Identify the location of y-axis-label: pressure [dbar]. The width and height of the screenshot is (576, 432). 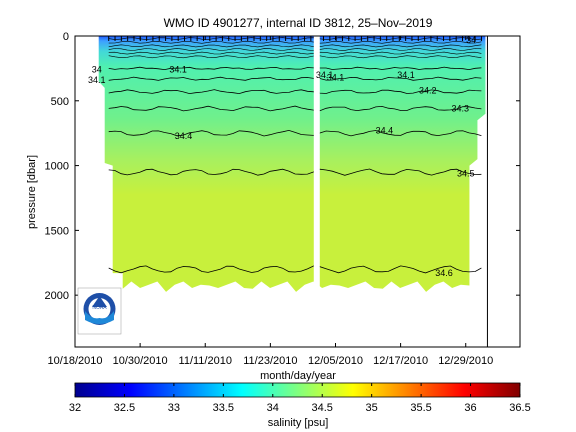
(32, 192).